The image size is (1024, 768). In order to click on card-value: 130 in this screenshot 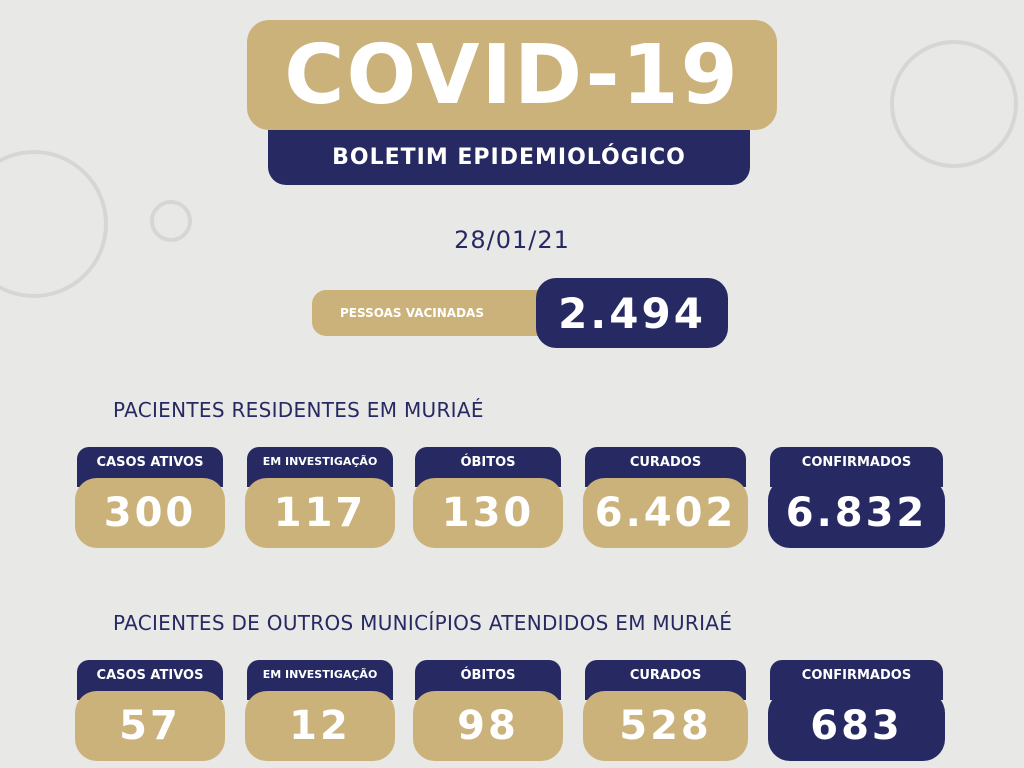, I will do `click(488, 513)`.